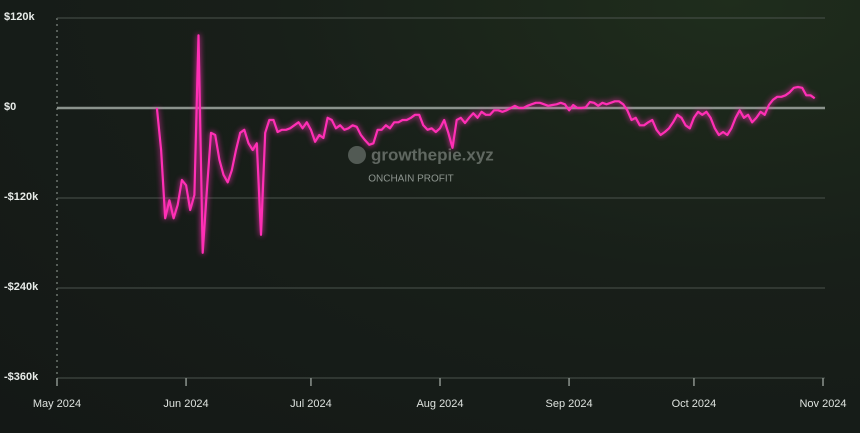  I want to click on y-tick-label: -$240k, so click(21, 287).